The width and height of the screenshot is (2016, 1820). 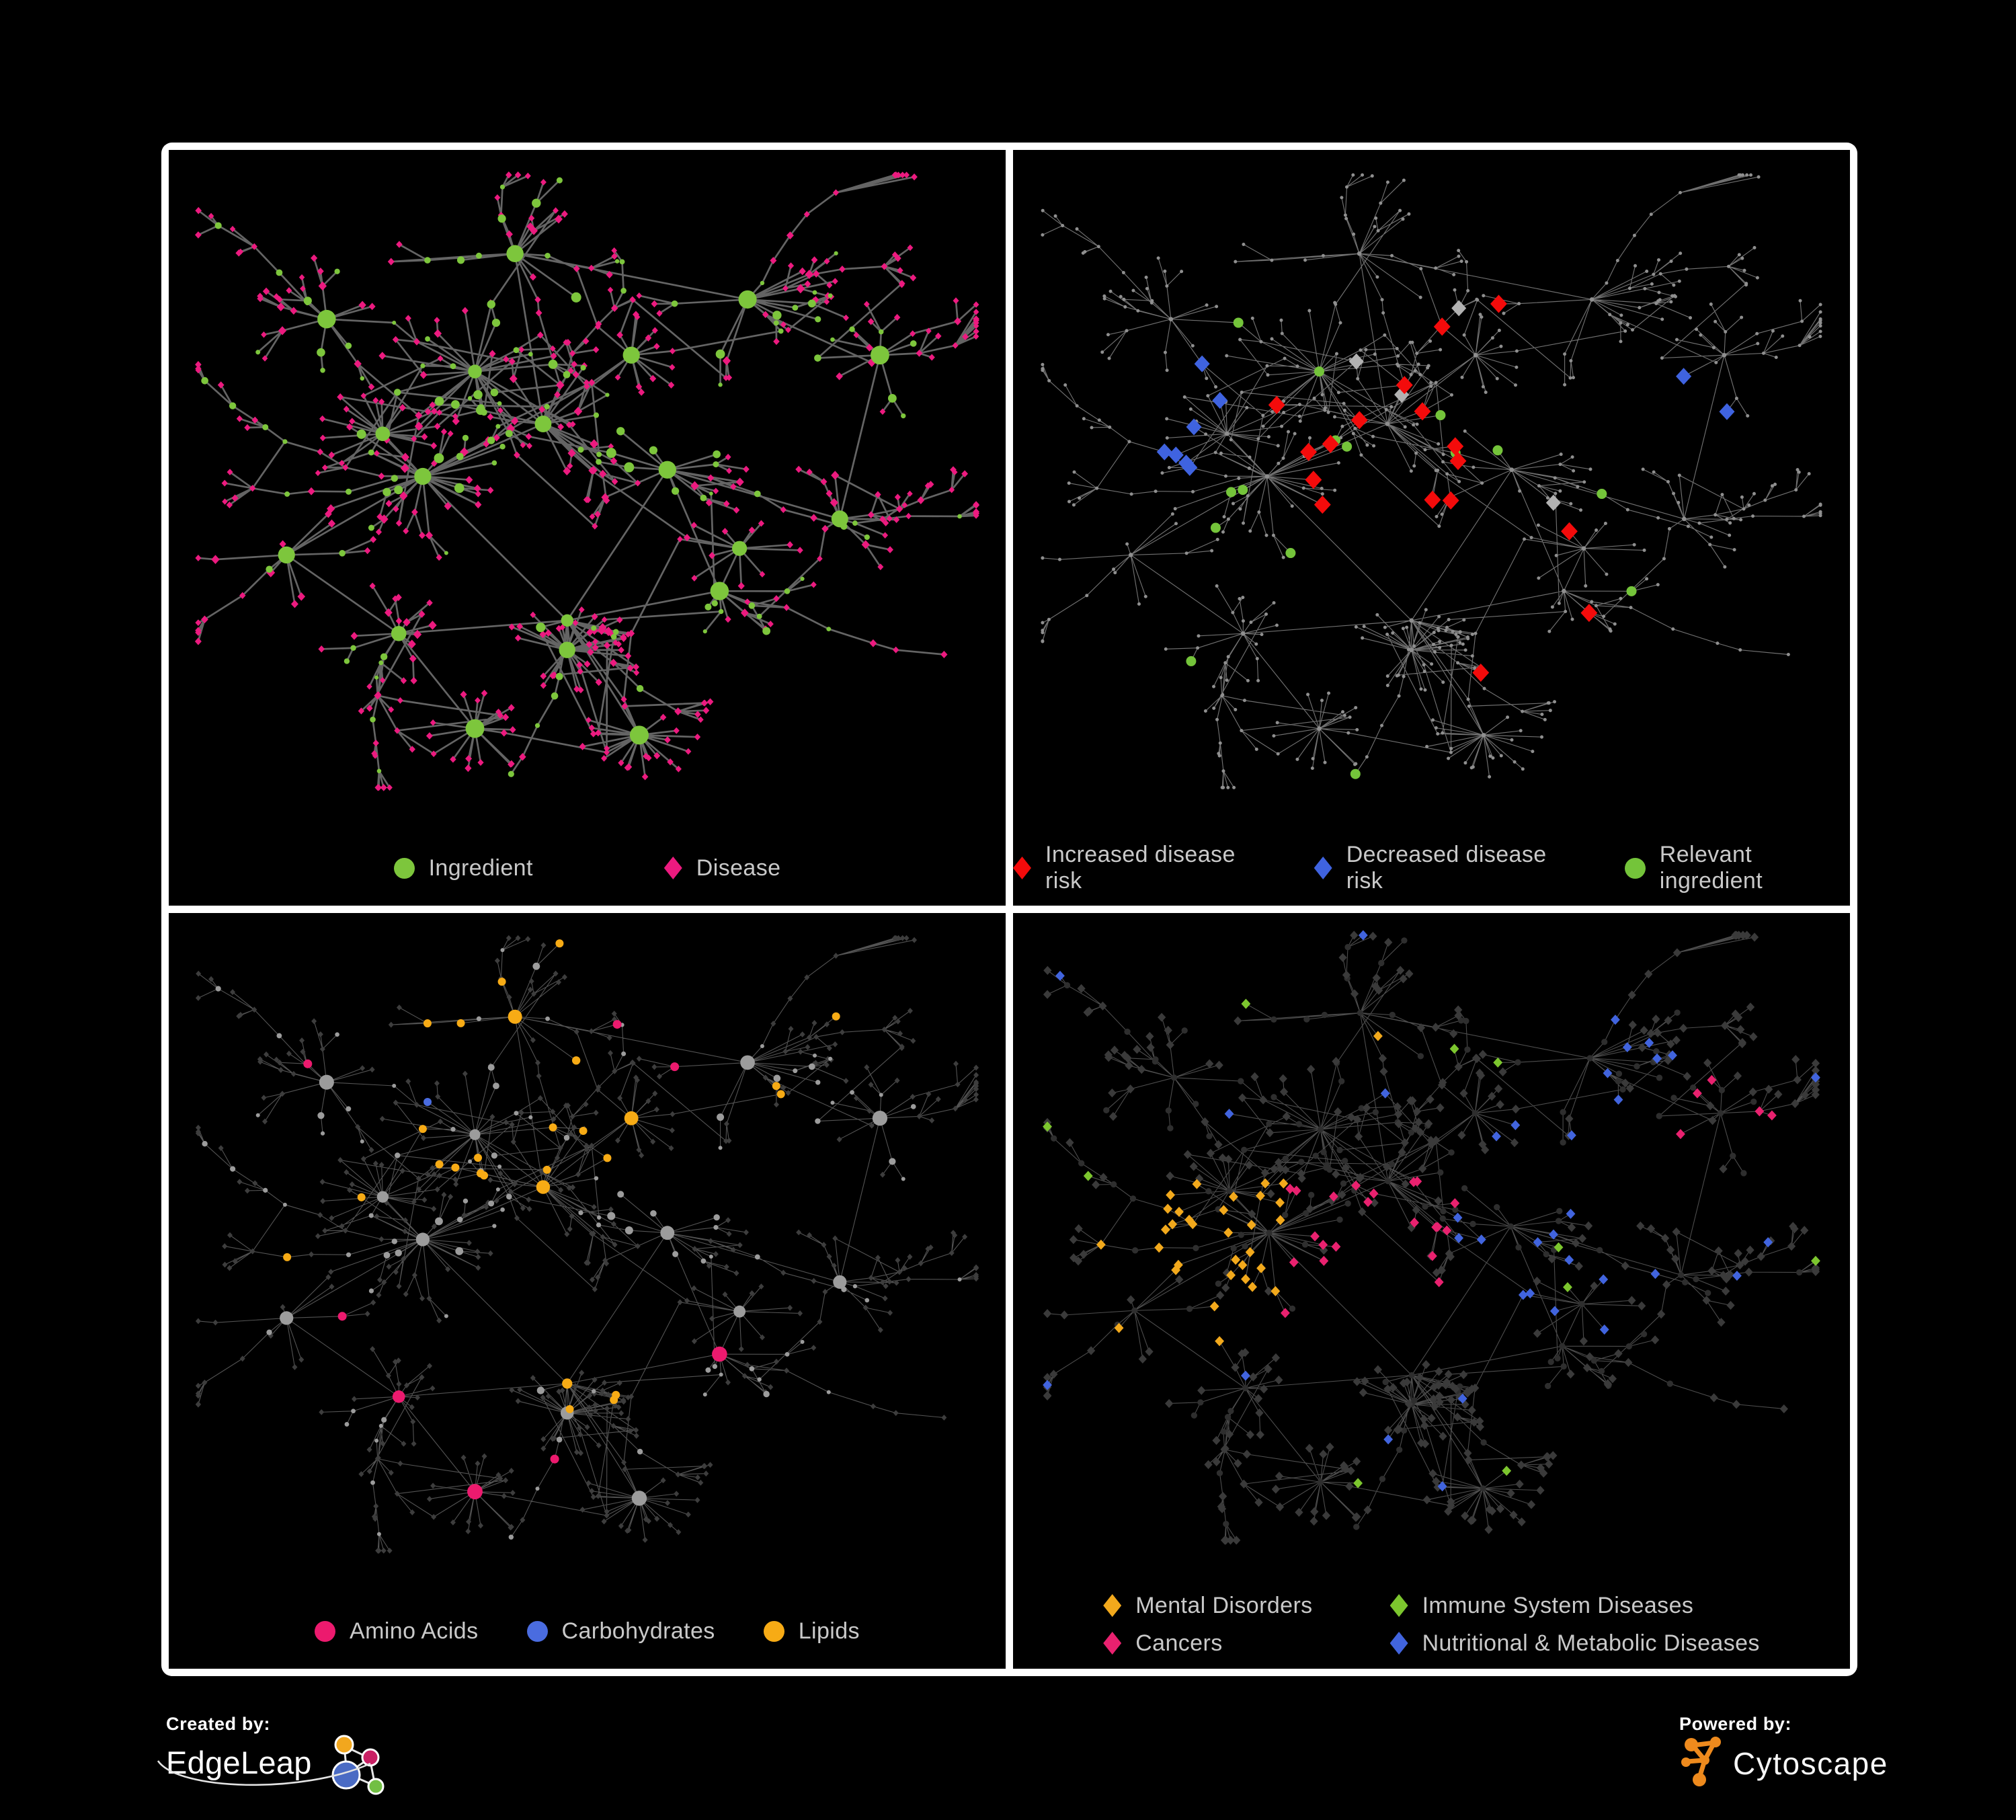 I want to click on legend-item: Decreased disease risk, so click(x=1445, y=868).